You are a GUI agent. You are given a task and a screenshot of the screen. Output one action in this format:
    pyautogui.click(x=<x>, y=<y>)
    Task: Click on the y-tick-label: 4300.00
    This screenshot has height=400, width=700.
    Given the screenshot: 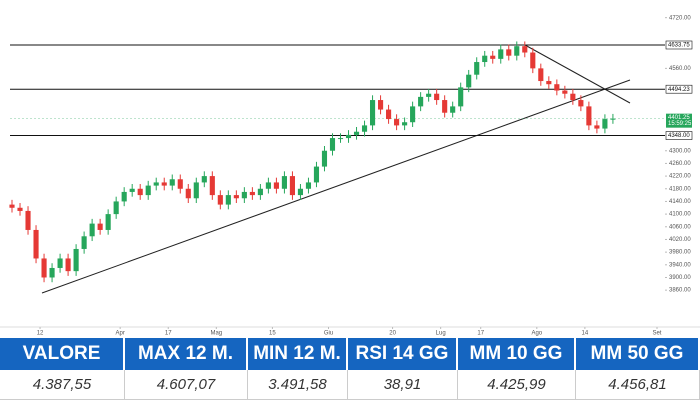 What is the action you would take?
    pyautogui.click(x=680, y=151)
    